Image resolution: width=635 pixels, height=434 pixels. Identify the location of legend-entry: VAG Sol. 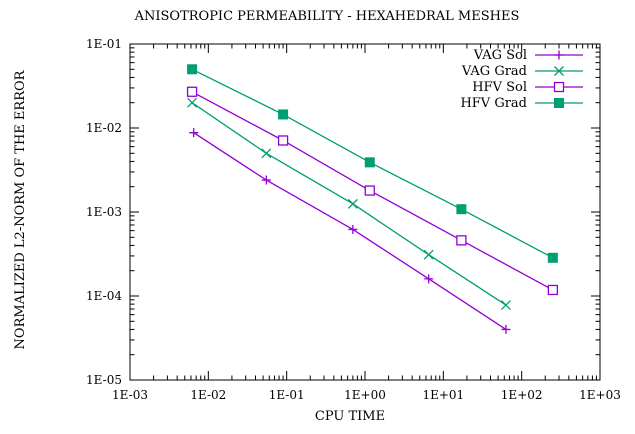
(528, 55).